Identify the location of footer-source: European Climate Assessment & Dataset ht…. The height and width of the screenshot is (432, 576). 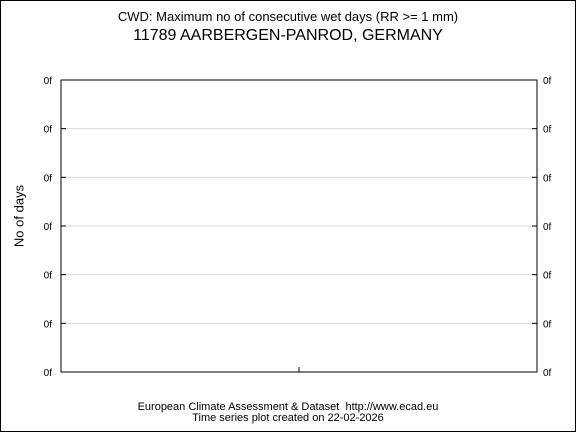
(288, 407).